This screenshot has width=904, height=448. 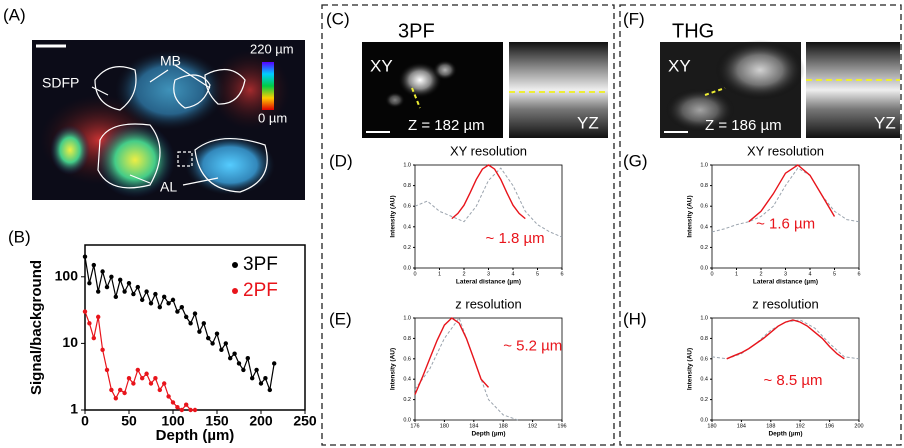 What do you see at coordinates (635, 318) in the screenshot?
I see `panel-label: (H)` at bounding box center [635, 318].